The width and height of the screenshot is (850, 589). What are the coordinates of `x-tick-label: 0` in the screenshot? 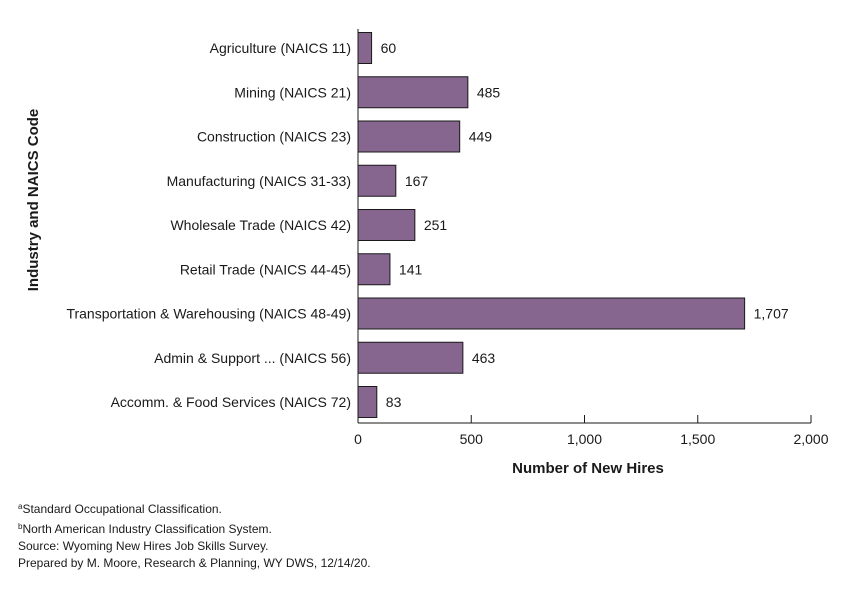 It's located at (358, 439).